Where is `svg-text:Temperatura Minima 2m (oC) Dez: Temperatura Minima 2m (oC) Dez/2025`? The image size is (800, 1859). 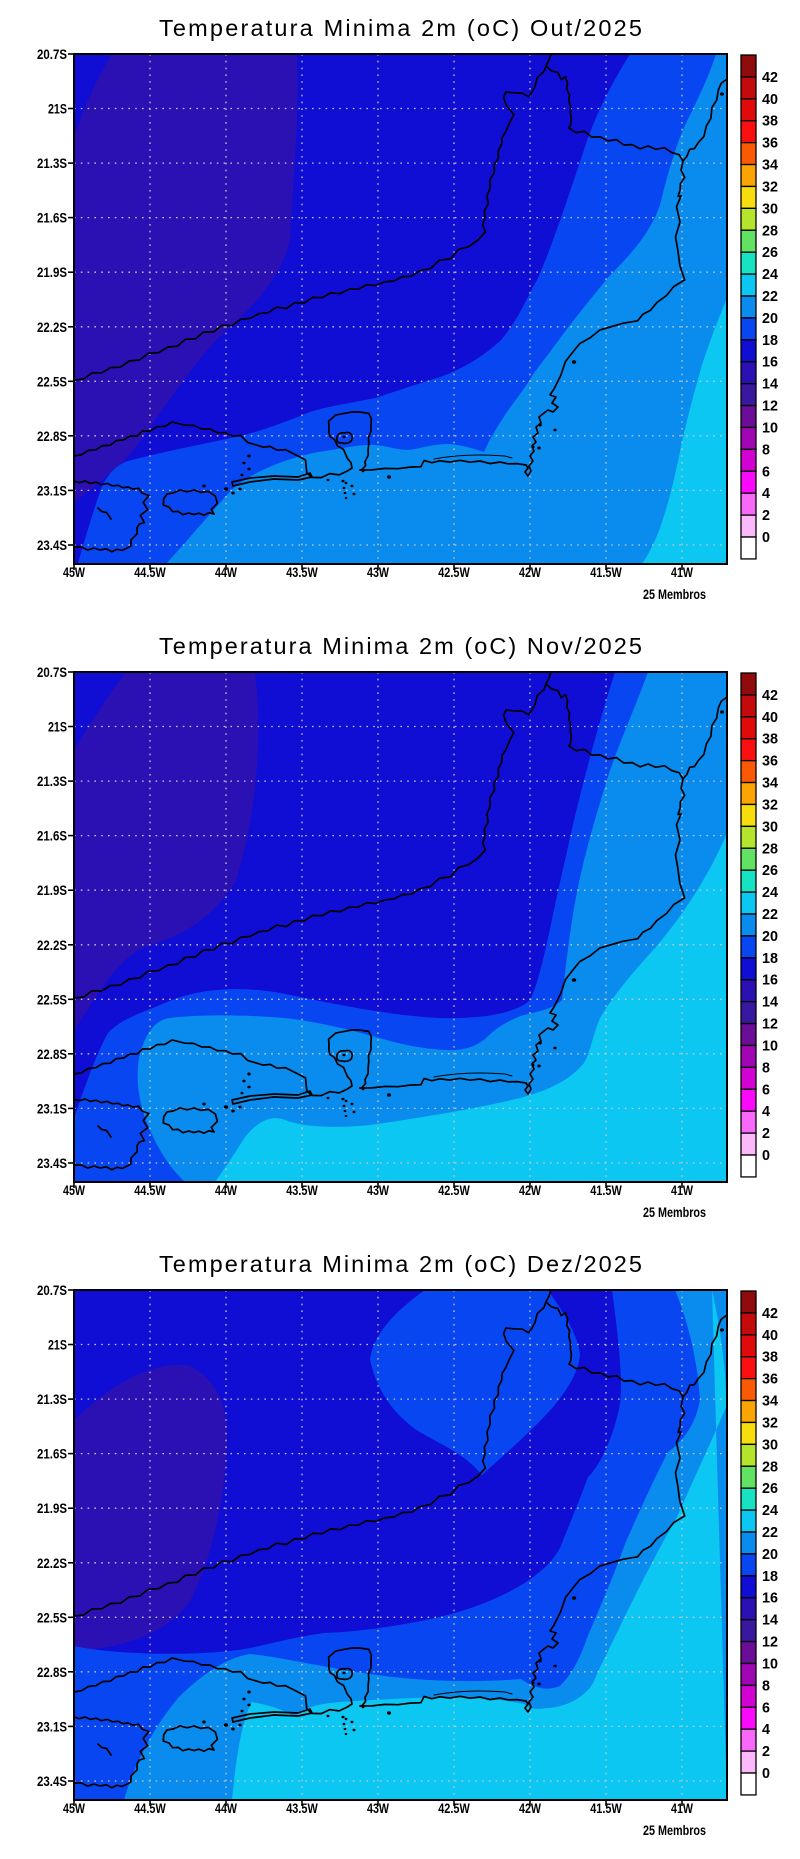
svg-text:Temperatura Minima 2m (oC) Dez: Temperatura Minima 2m (oC) Dez/2025 is located at coordinates (400, 1264).